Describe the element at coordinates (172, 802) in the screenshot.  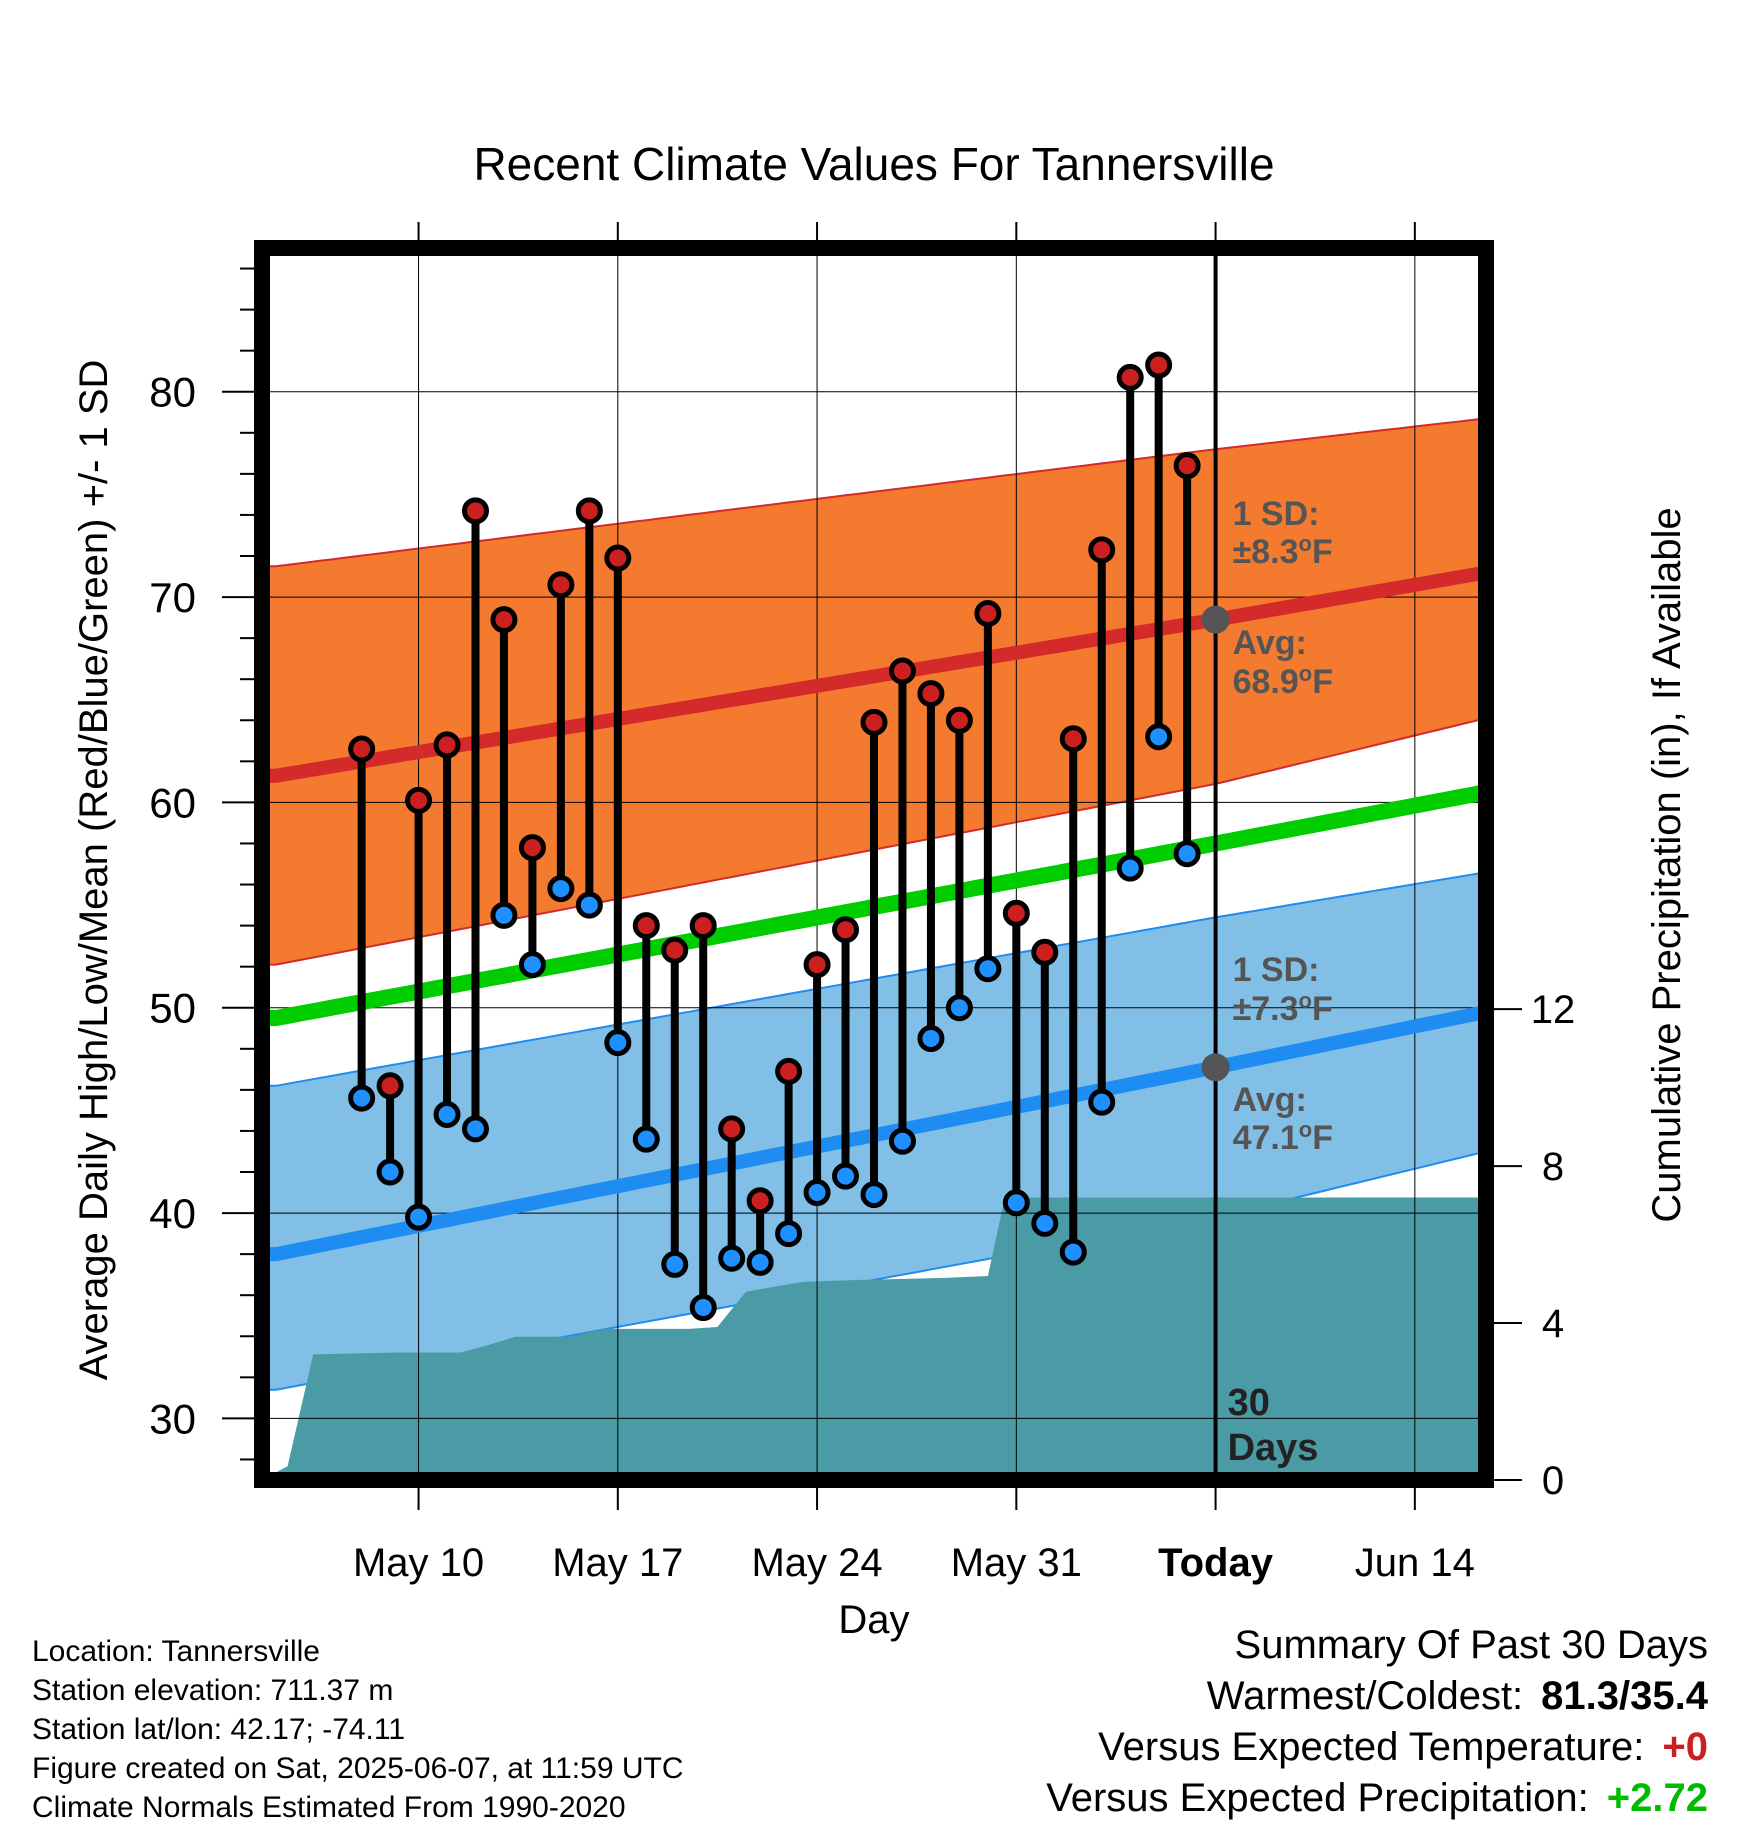
I see `y-tick-label: 60` at that location.